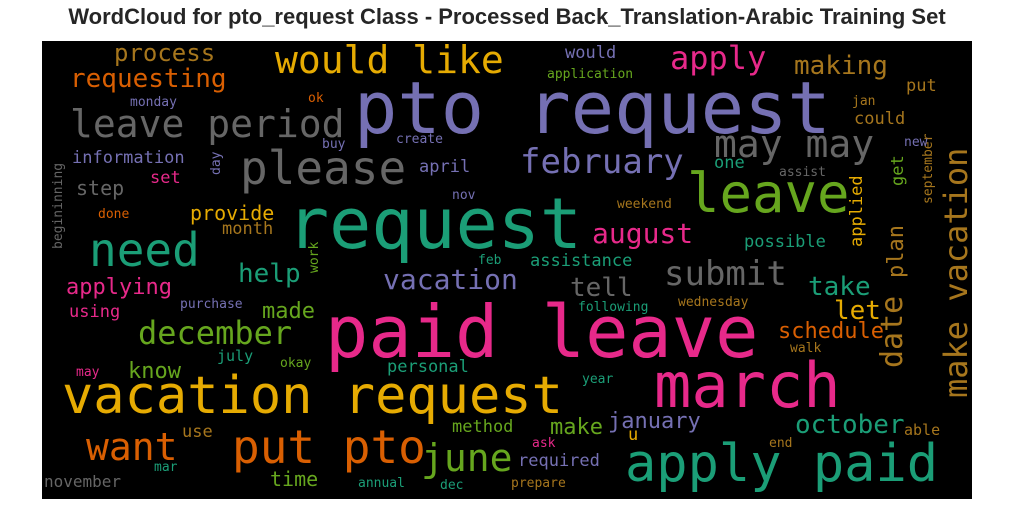 The width and height of the screenshot is (1014, 511). I want to click on cloud-word: want, so click(132, 447).